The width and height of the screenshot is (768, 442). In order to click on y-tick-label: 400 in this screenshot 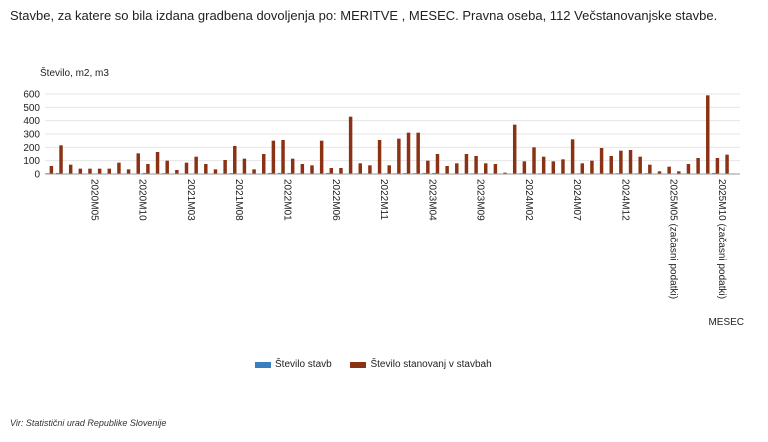, I will do `click(31, 121)`.